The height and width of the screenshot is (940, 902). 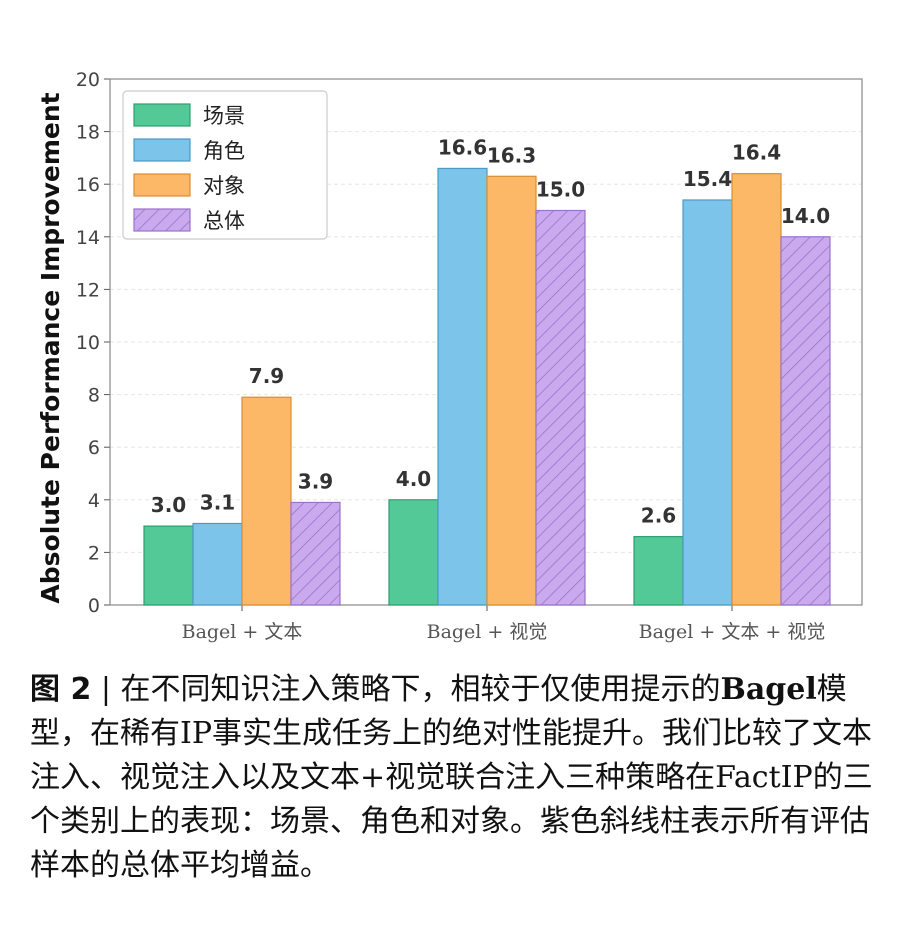 What do you see at coordinates (94, 501) in the screenshot?
I see `y-tick-label: 4` at bounding box center [94, 501].